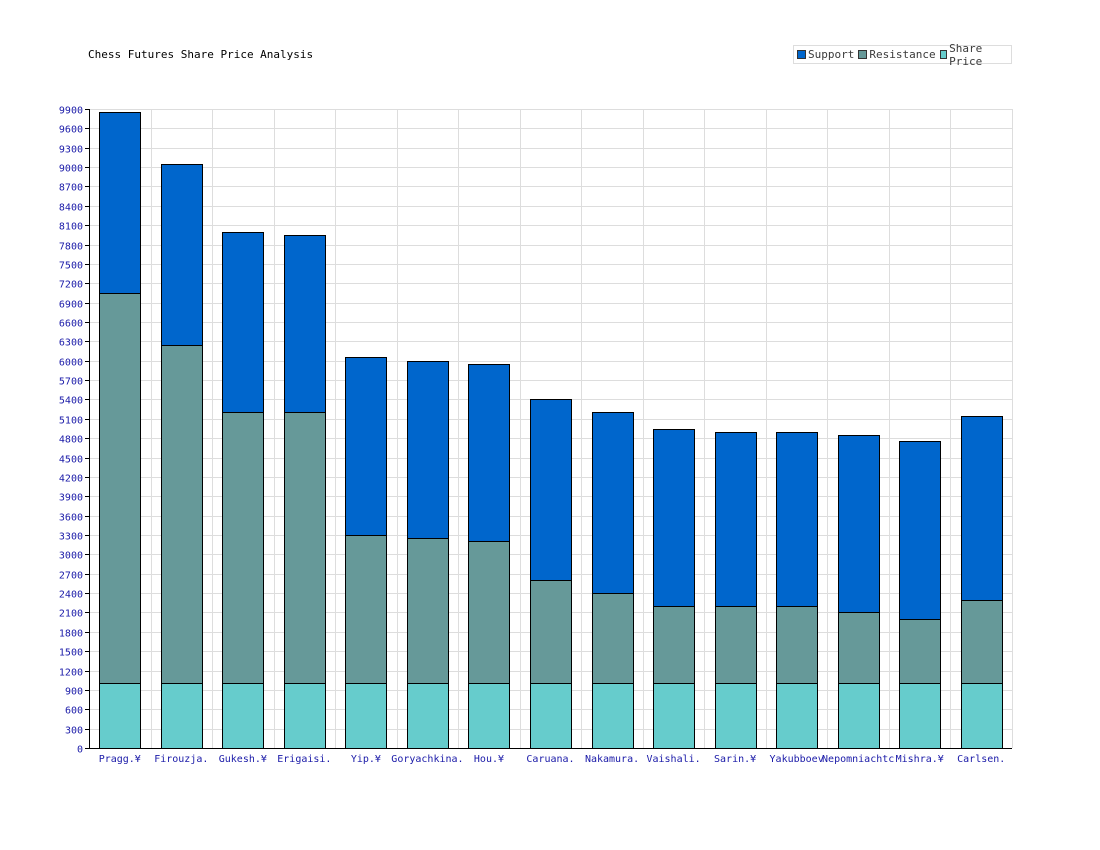  What do you see at coordinates (71, 343) in the screenshot?
I see `y-tick-label: 6300` at bounding box center [71, 343].